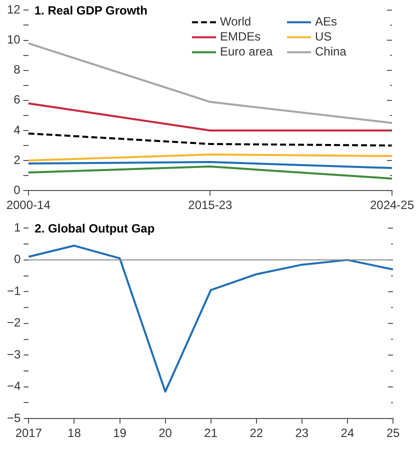  Describe the element at coordinates (13, 417) in the screenshot. I see `y-tick-label: −5` at that location.